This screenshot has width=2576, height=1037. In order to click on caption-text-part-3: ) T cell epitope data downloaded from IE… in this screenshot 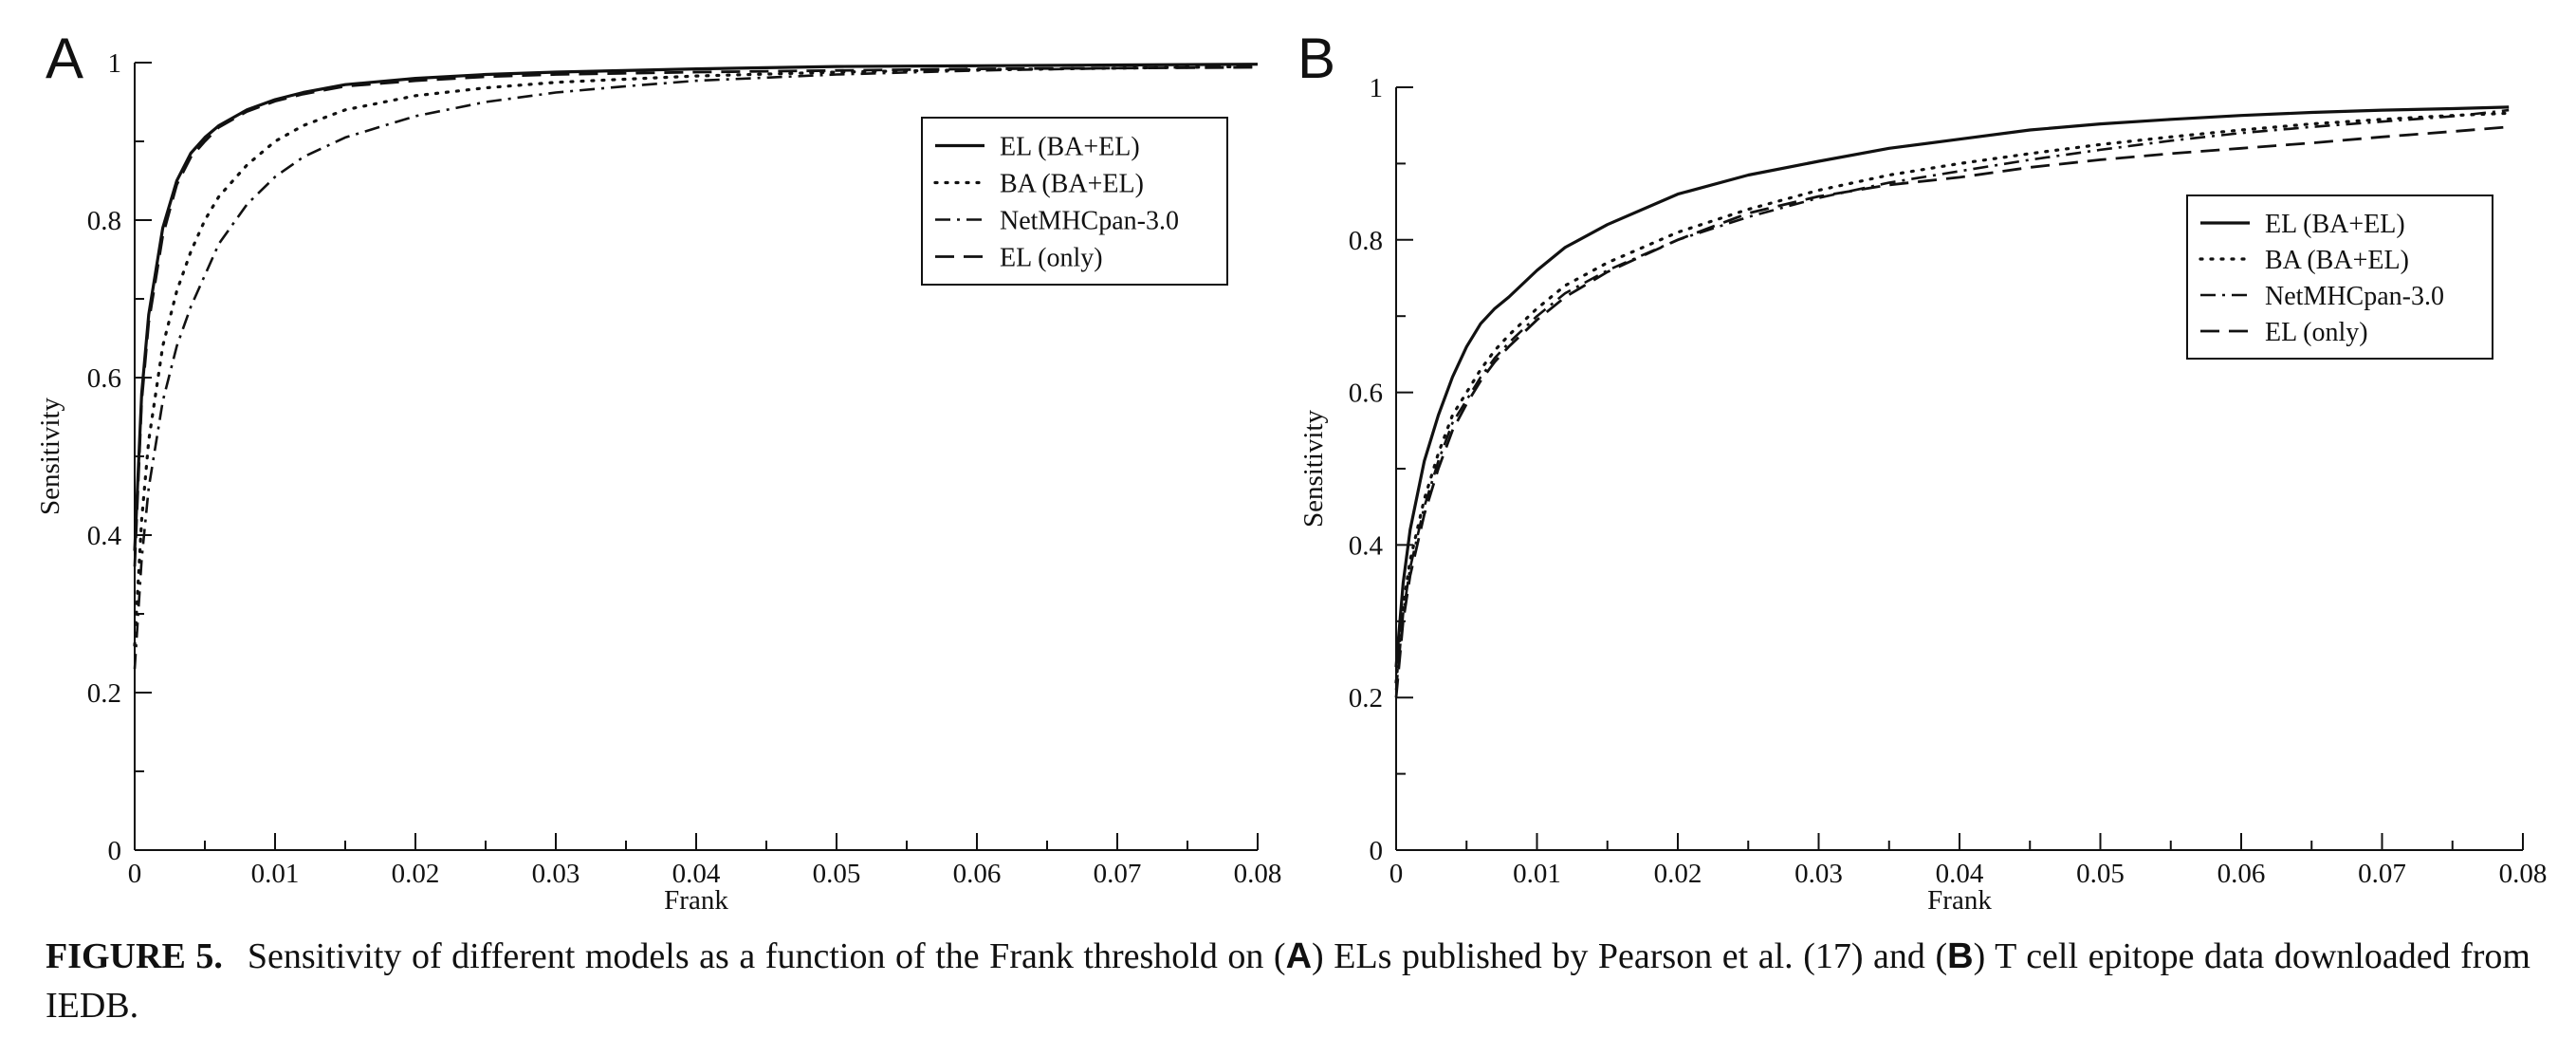, I will do `click(1288, 981)`.